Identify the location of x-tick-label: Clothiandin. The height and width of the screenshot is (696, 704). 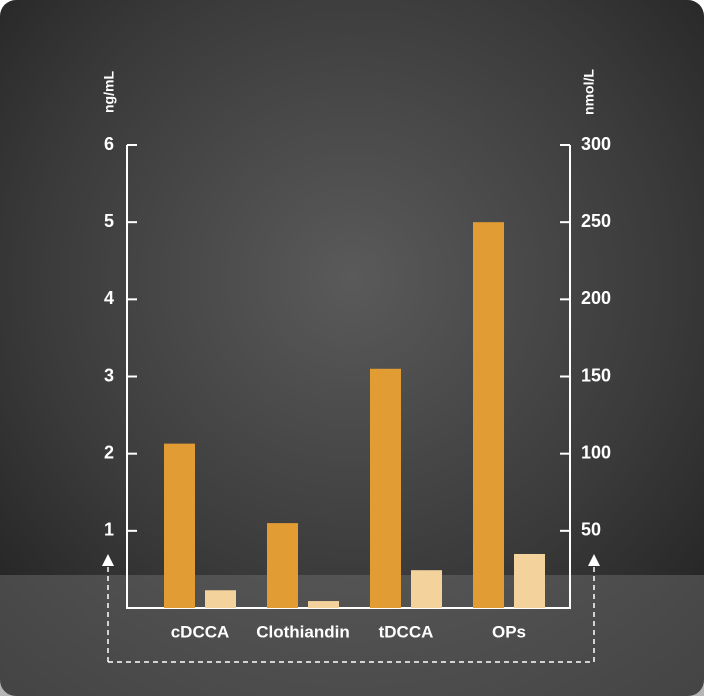
(302, 631).